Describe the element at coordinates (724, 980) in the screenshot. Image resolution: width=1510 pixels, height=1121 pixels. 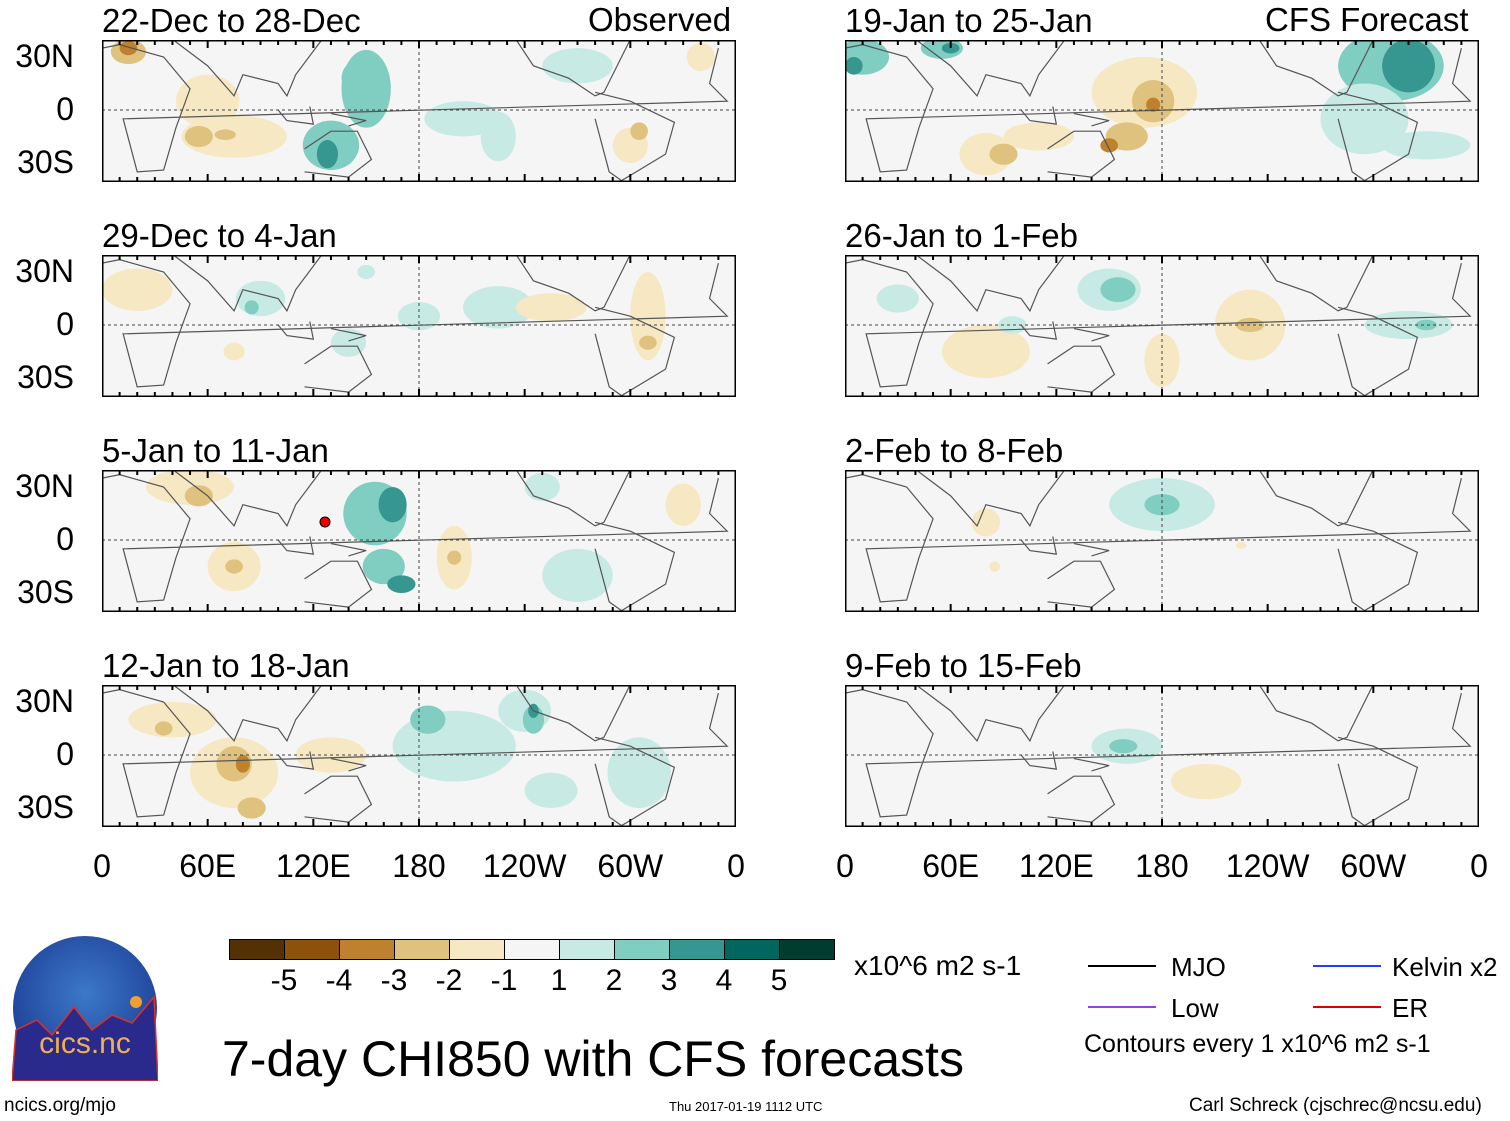
I see `colorbar-label: 4` at that location.